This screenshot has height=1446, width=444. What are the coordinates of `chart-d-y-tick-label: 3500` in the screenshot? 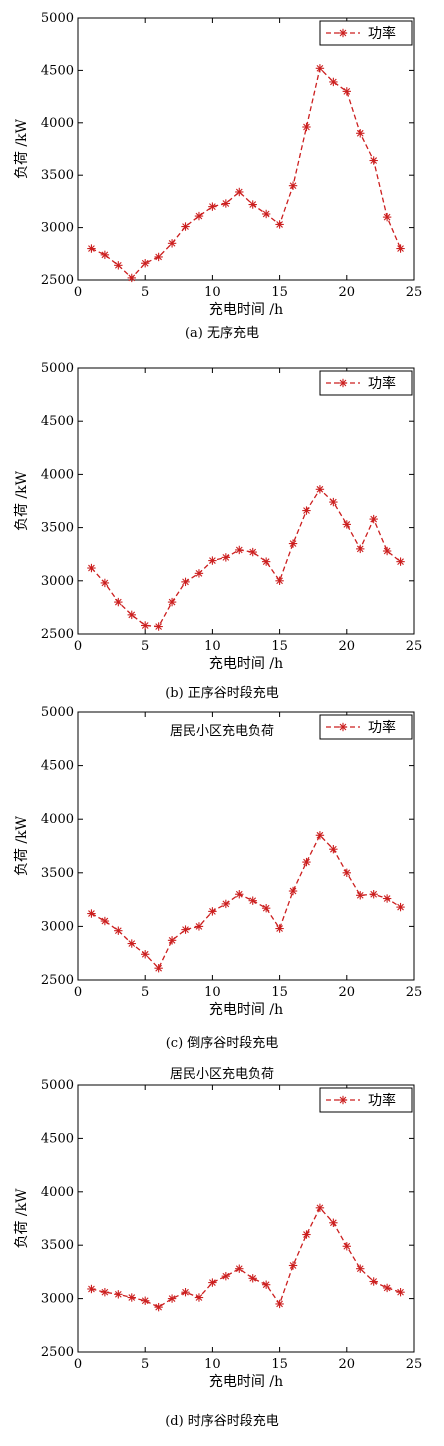 It's located at (57, 1245).